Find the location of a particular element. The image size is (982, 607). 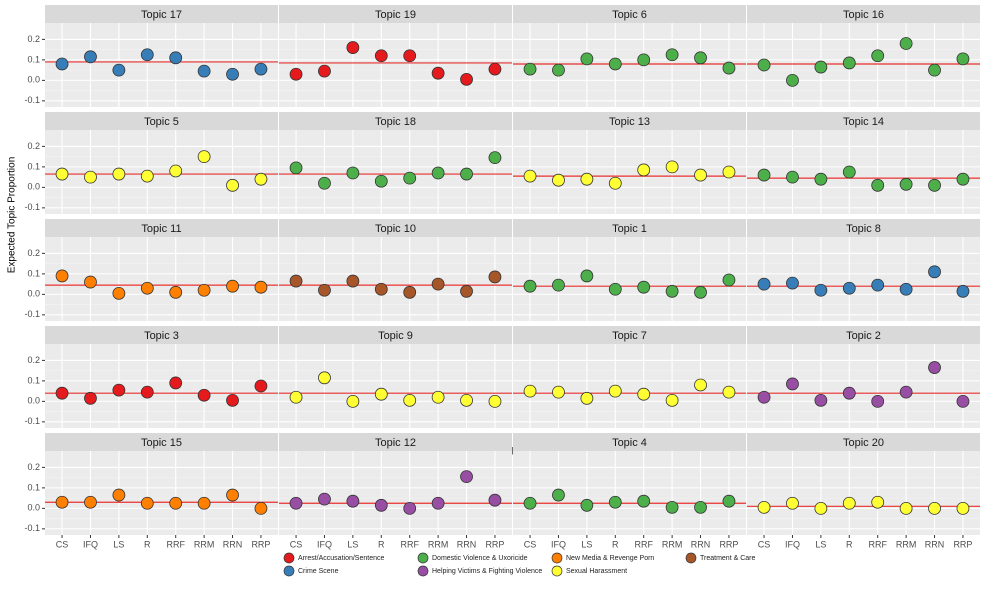

x-tick-label: RRF is located at coordinates (409, 544).